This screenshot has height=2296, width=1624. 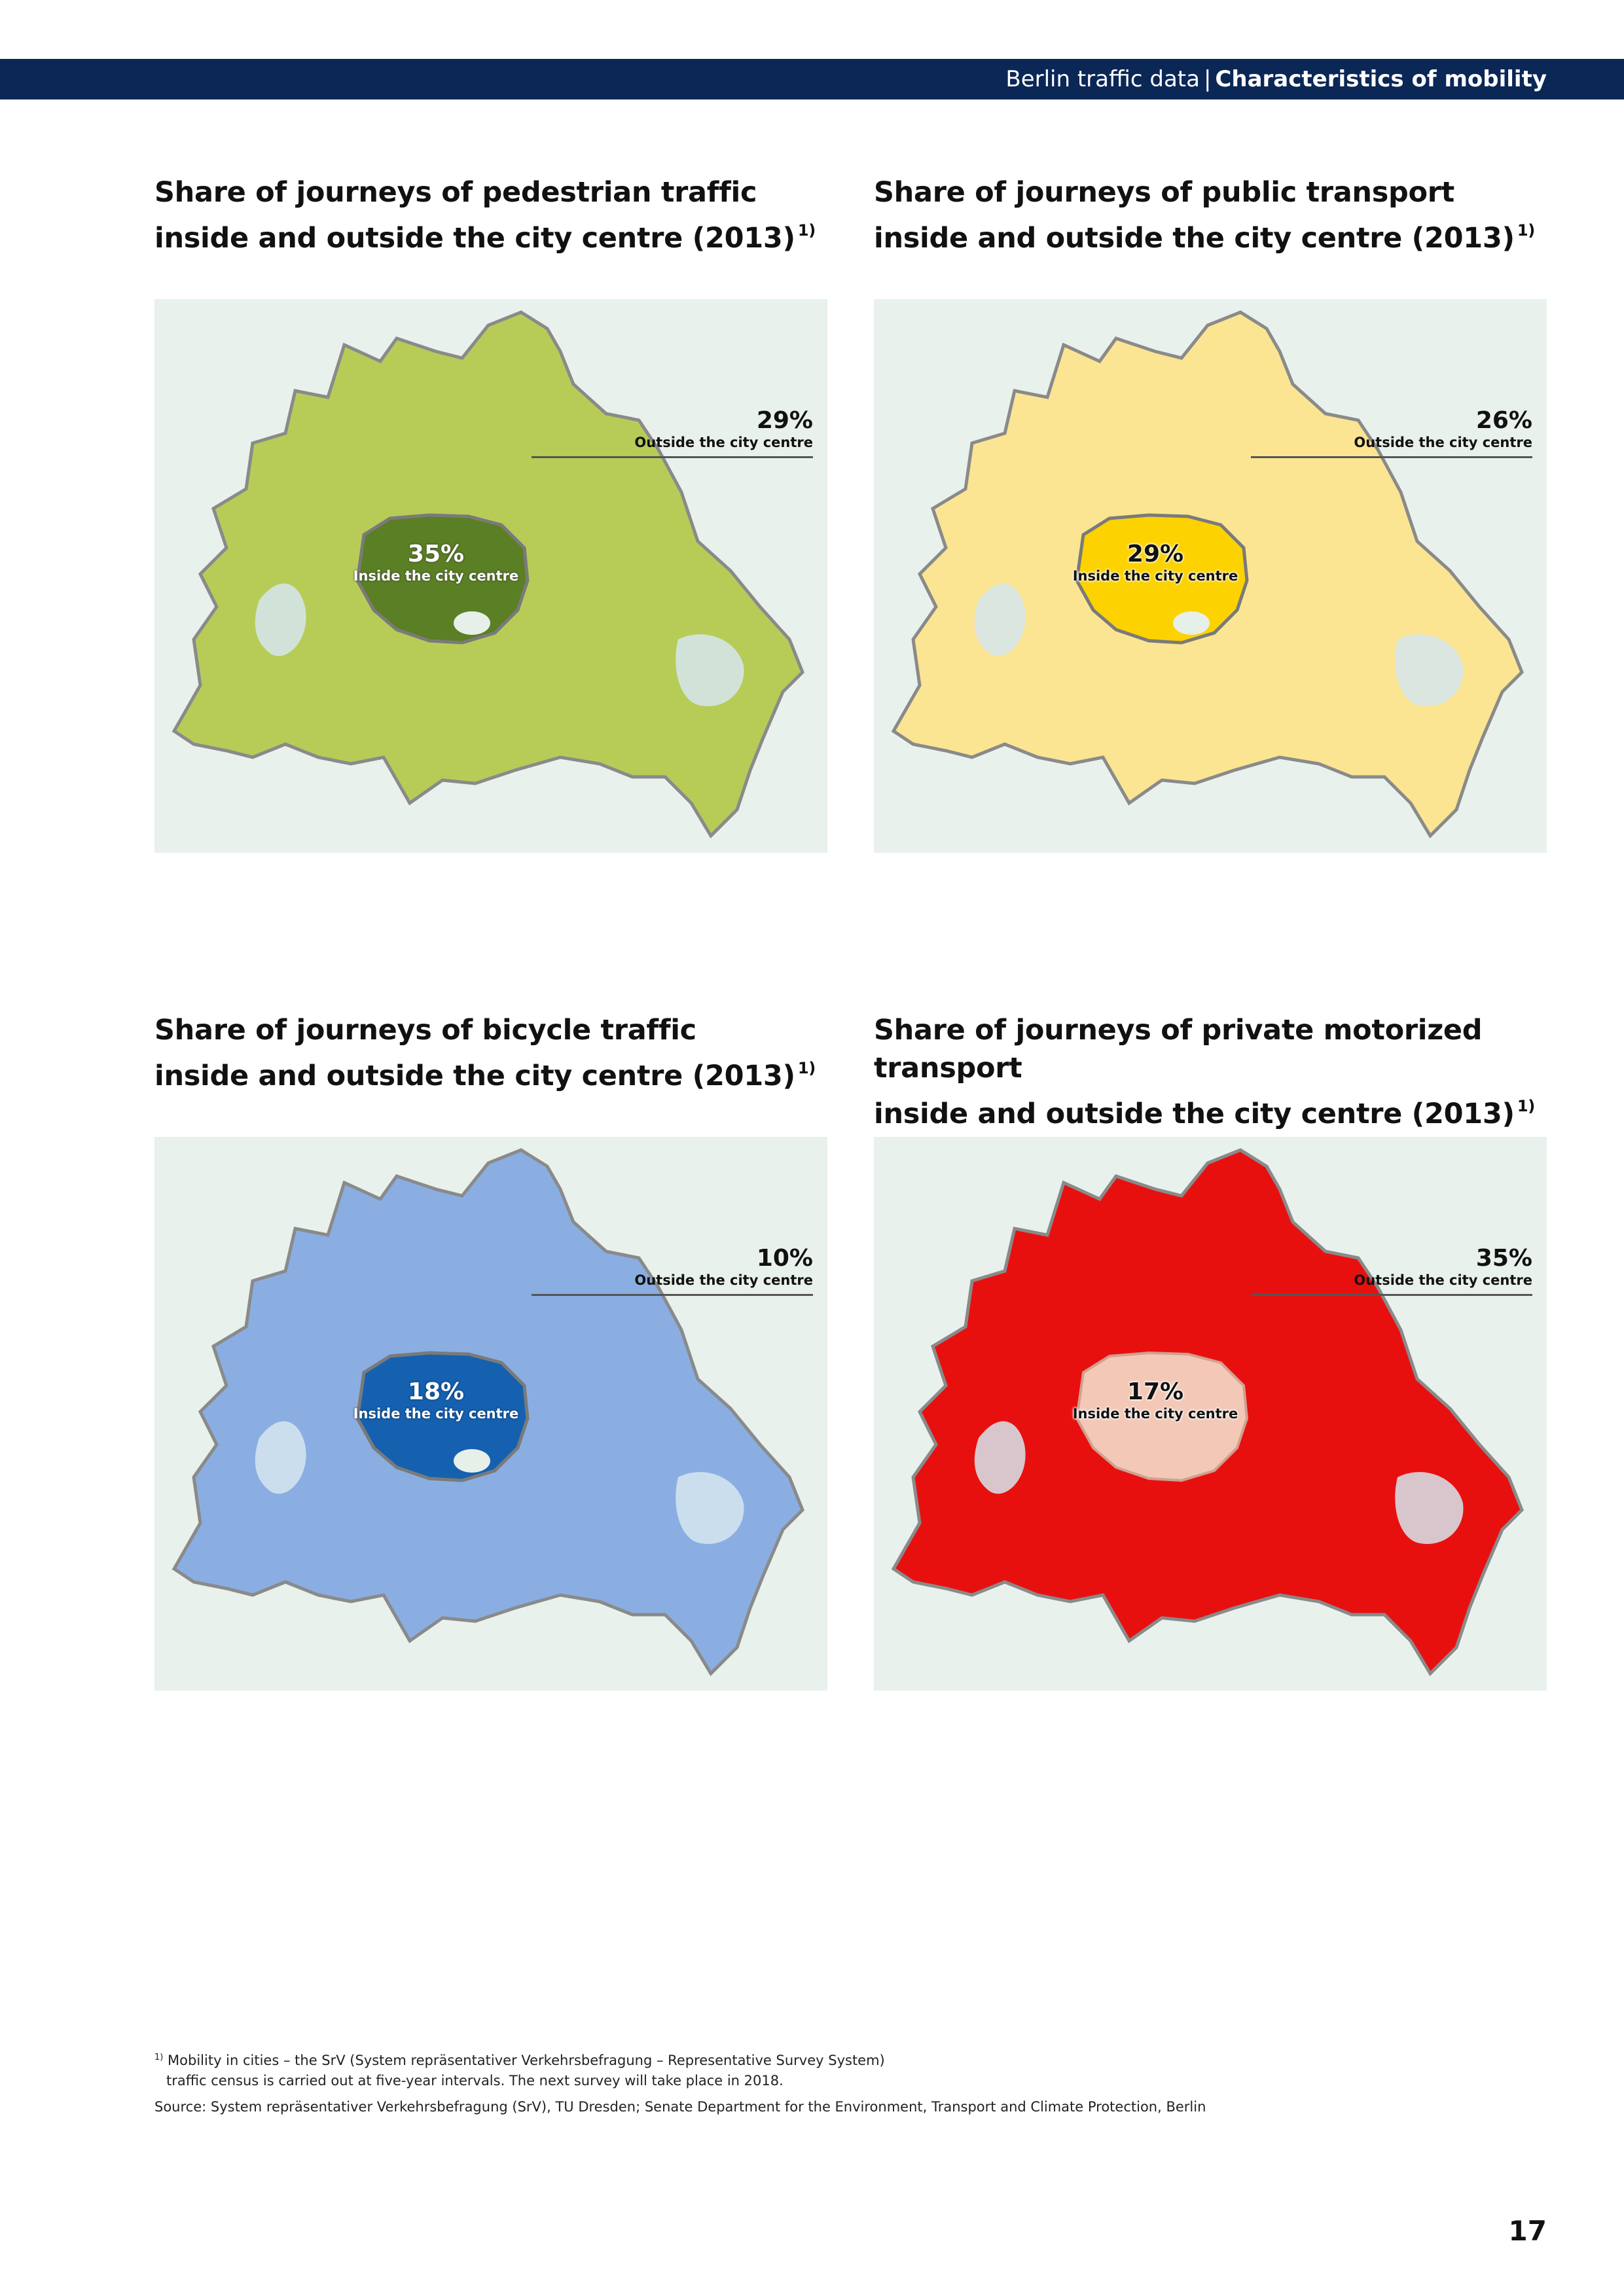 What do you see at coordinates (1381, 79) in the screenshot?
I see `header-chapter: Characteristics of mobility` at bounding box center [1381, 79].